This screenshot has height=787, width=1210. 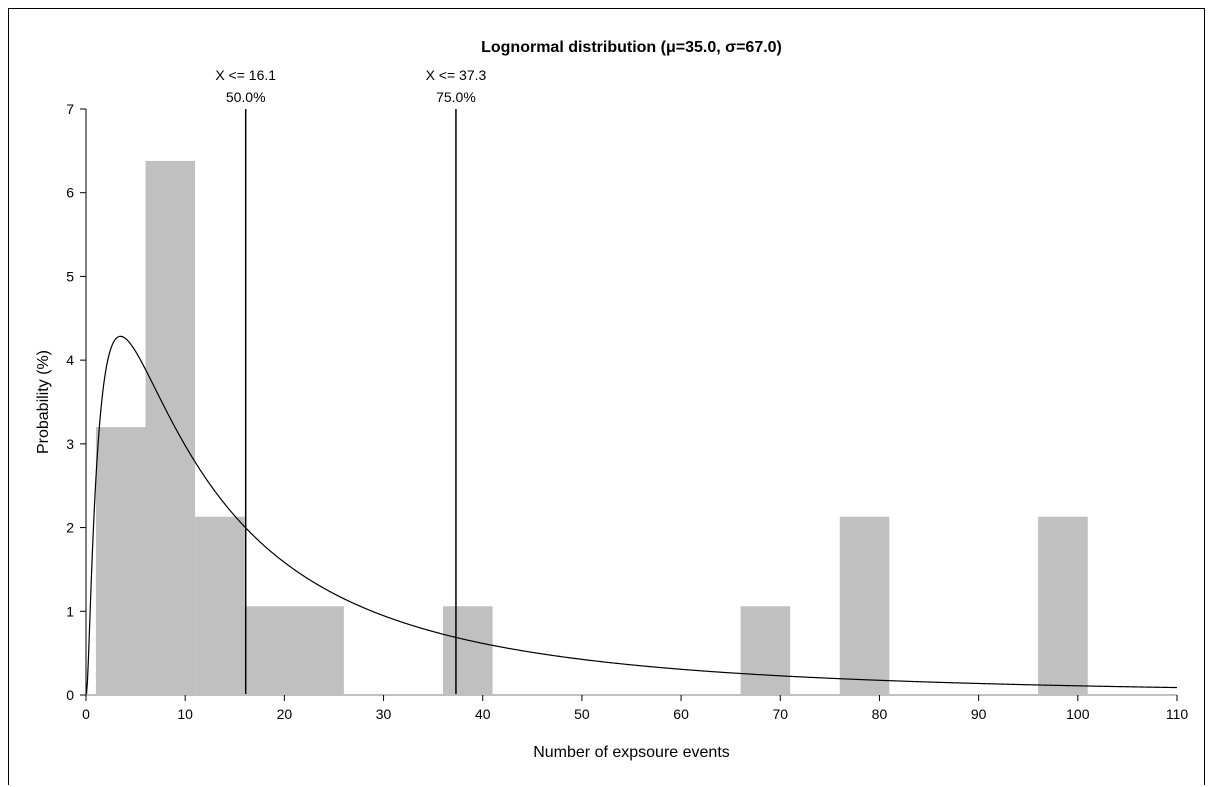 What do you see at coordinates (70, 109) in the screenshot?
I see `y-tick-label-7: 7` at bounding box center [70, 109].